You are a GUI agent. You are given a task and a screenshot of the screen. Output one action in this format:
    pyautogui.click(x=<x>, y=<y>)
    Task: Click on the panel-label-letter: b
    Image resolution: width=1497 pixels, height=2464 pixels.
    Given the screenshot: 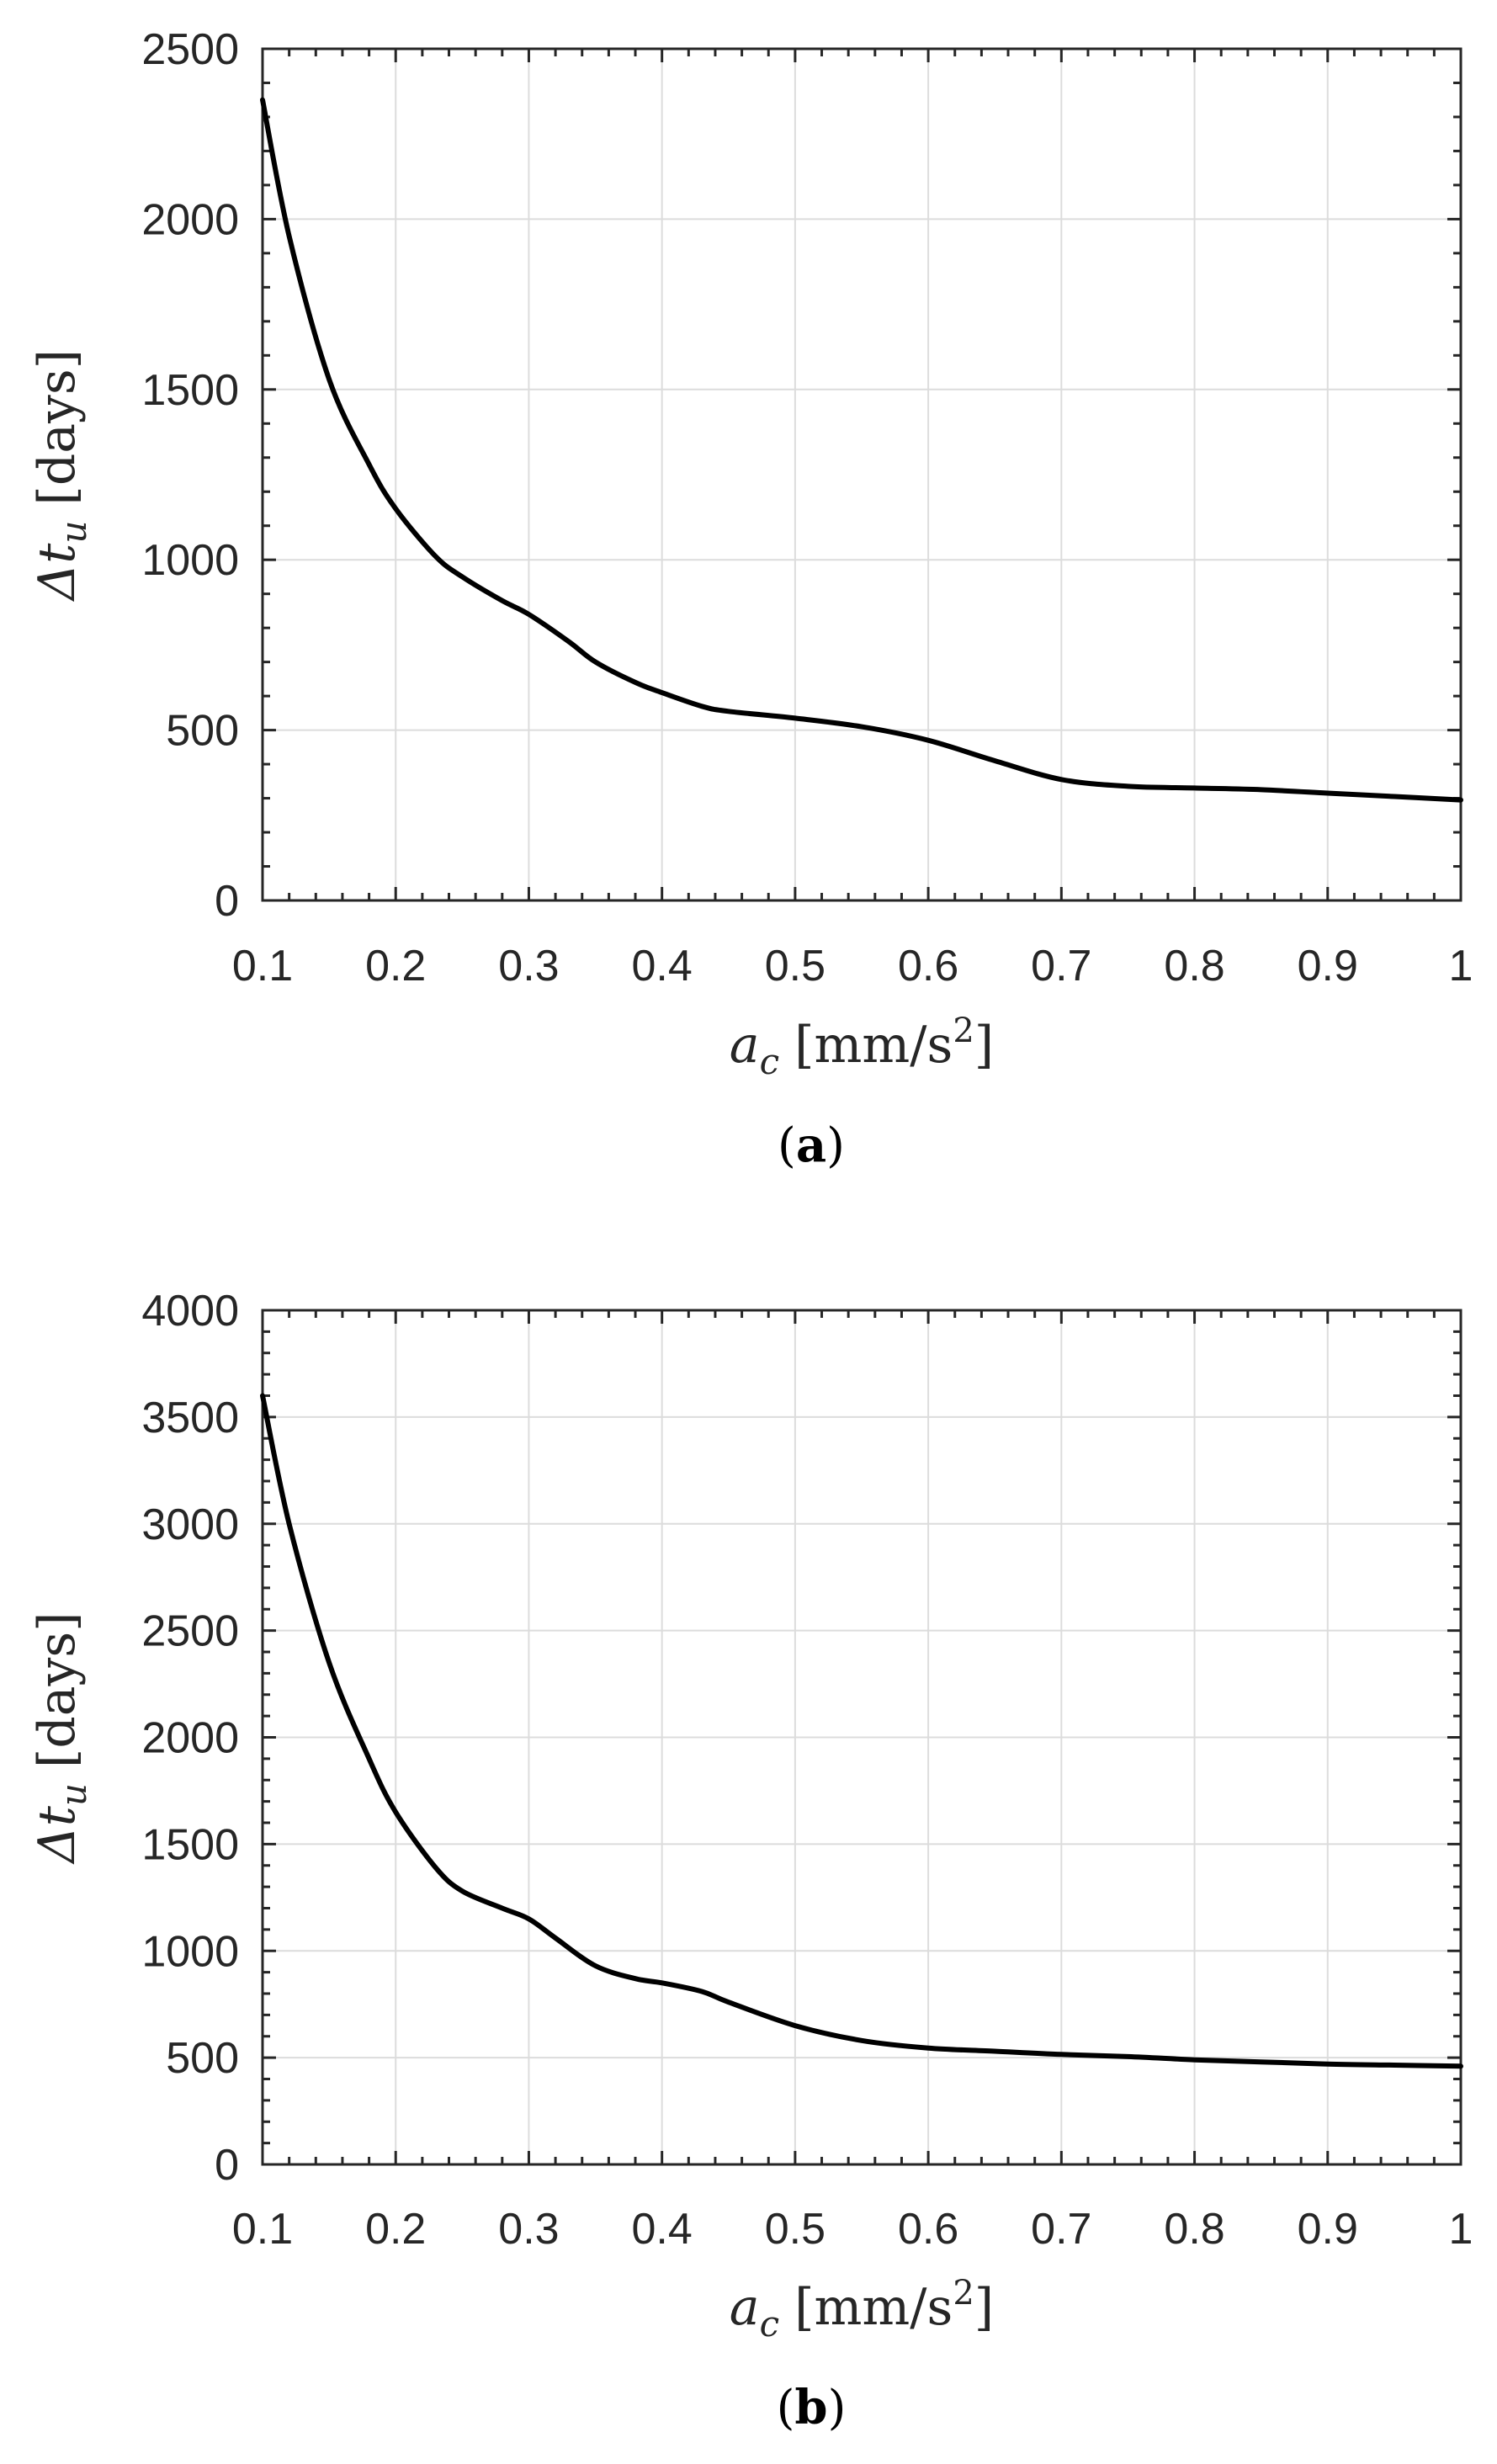 What is the action you would take?
    pyautogui.click(x=810, y=2407)
    